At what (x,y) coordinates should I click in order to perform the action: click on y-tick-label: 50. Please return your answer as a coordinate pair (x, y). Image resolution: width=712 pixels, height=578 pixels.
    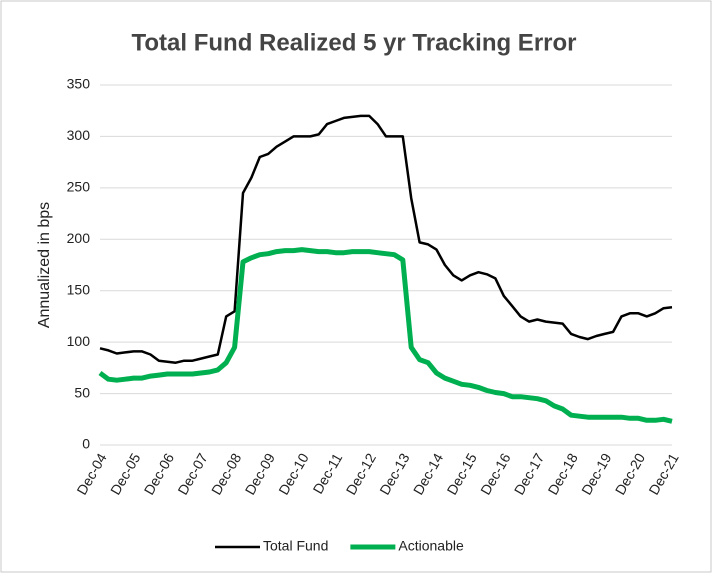
    Looking at the image, I should click on (82, 392).